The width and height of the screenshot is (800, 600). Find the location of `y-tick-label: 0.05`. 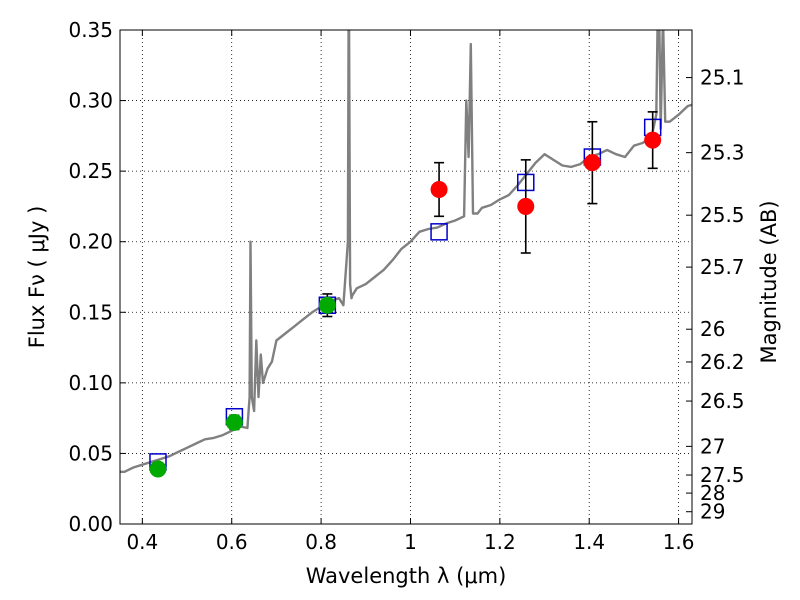

y-tick-label: 0.05 is located at coordinates (90, 453).